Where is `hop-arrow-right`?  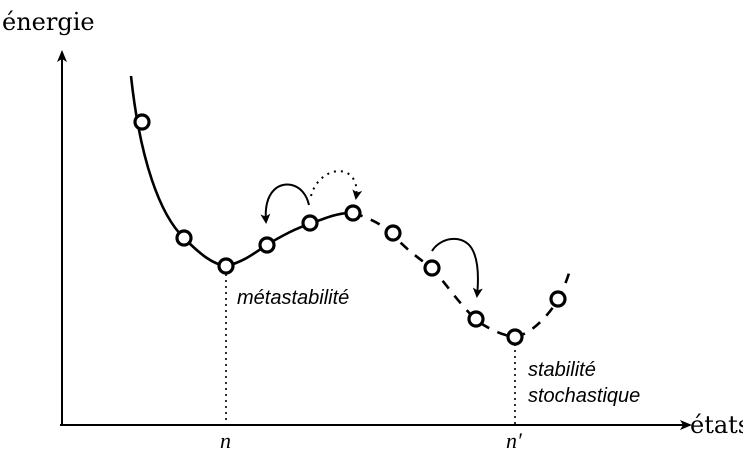 hop-arrow-right is located at coordinates (457, 267).